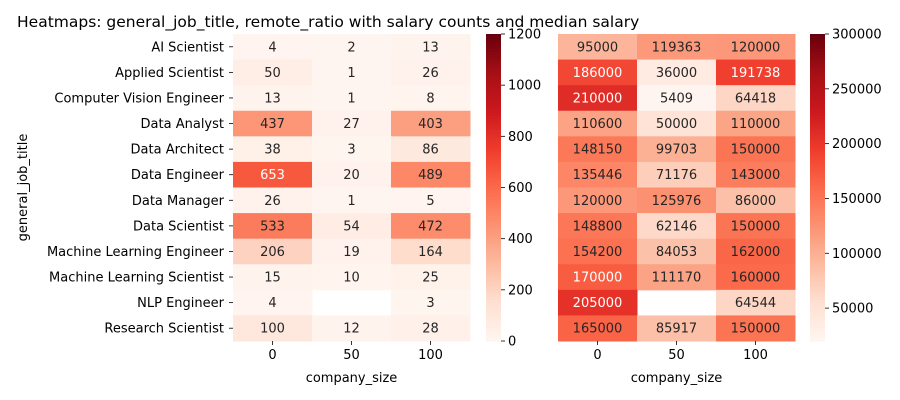 This screenshot has width=900, height=400. What do you see at coordinates (857, 254) in the screenshot?
I see `colorbar-tick-label: 100000` at bounding box center [857, 254].